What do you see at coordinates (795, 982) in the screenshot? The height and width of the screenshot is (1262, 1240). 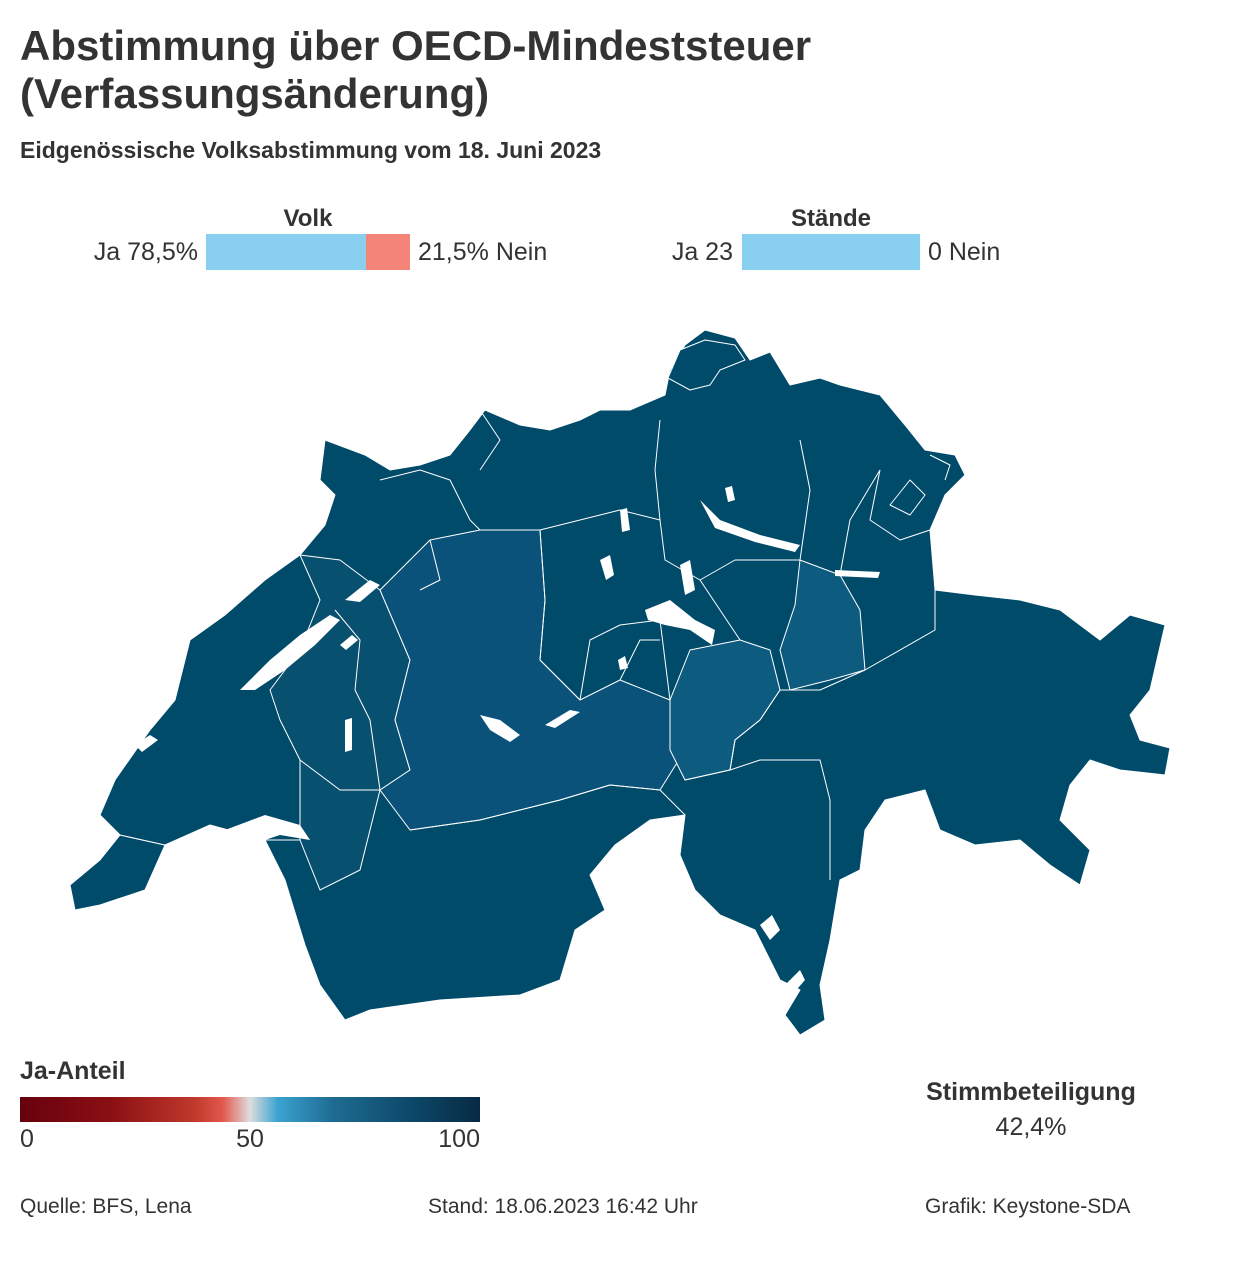 I see `lake-lugano` at bounding box center [795, 982].